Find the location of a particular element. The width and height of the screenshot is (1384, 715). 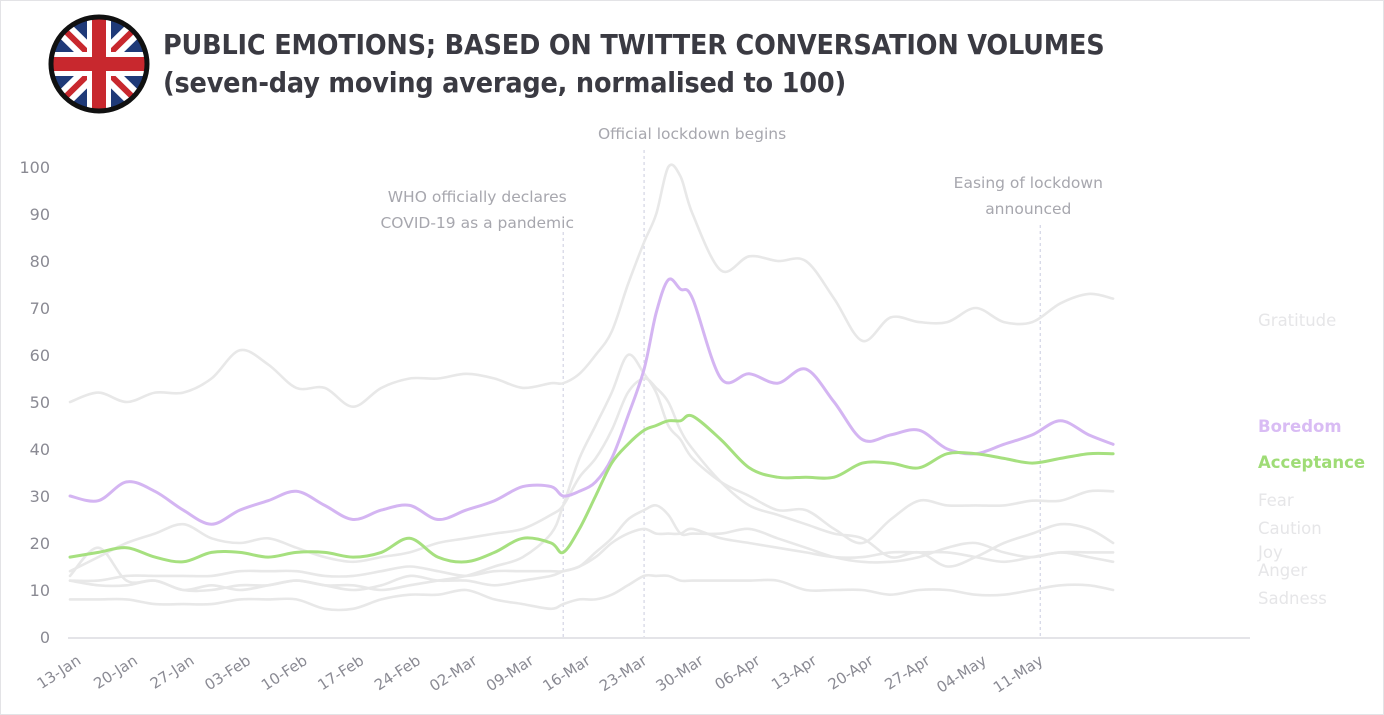

x-tick-label: 10-Feb is located at coordinates (284, 672).